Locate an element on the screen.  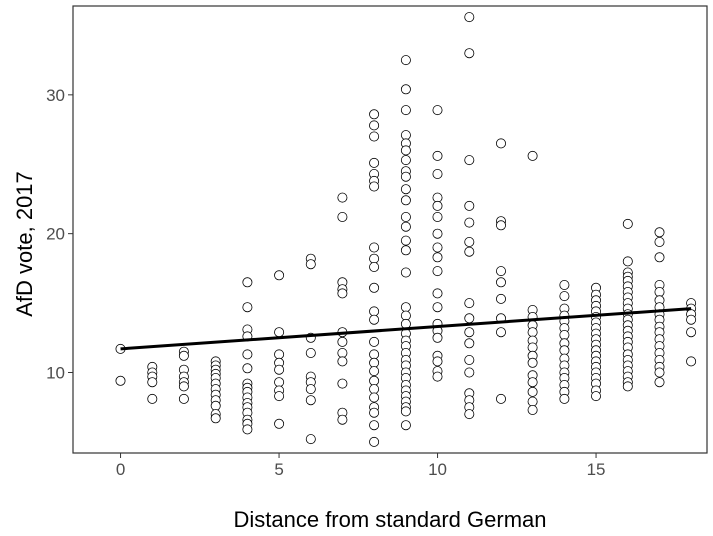
y-axis-title: AfD vote, 2017 is located at coordinates (24, 244).